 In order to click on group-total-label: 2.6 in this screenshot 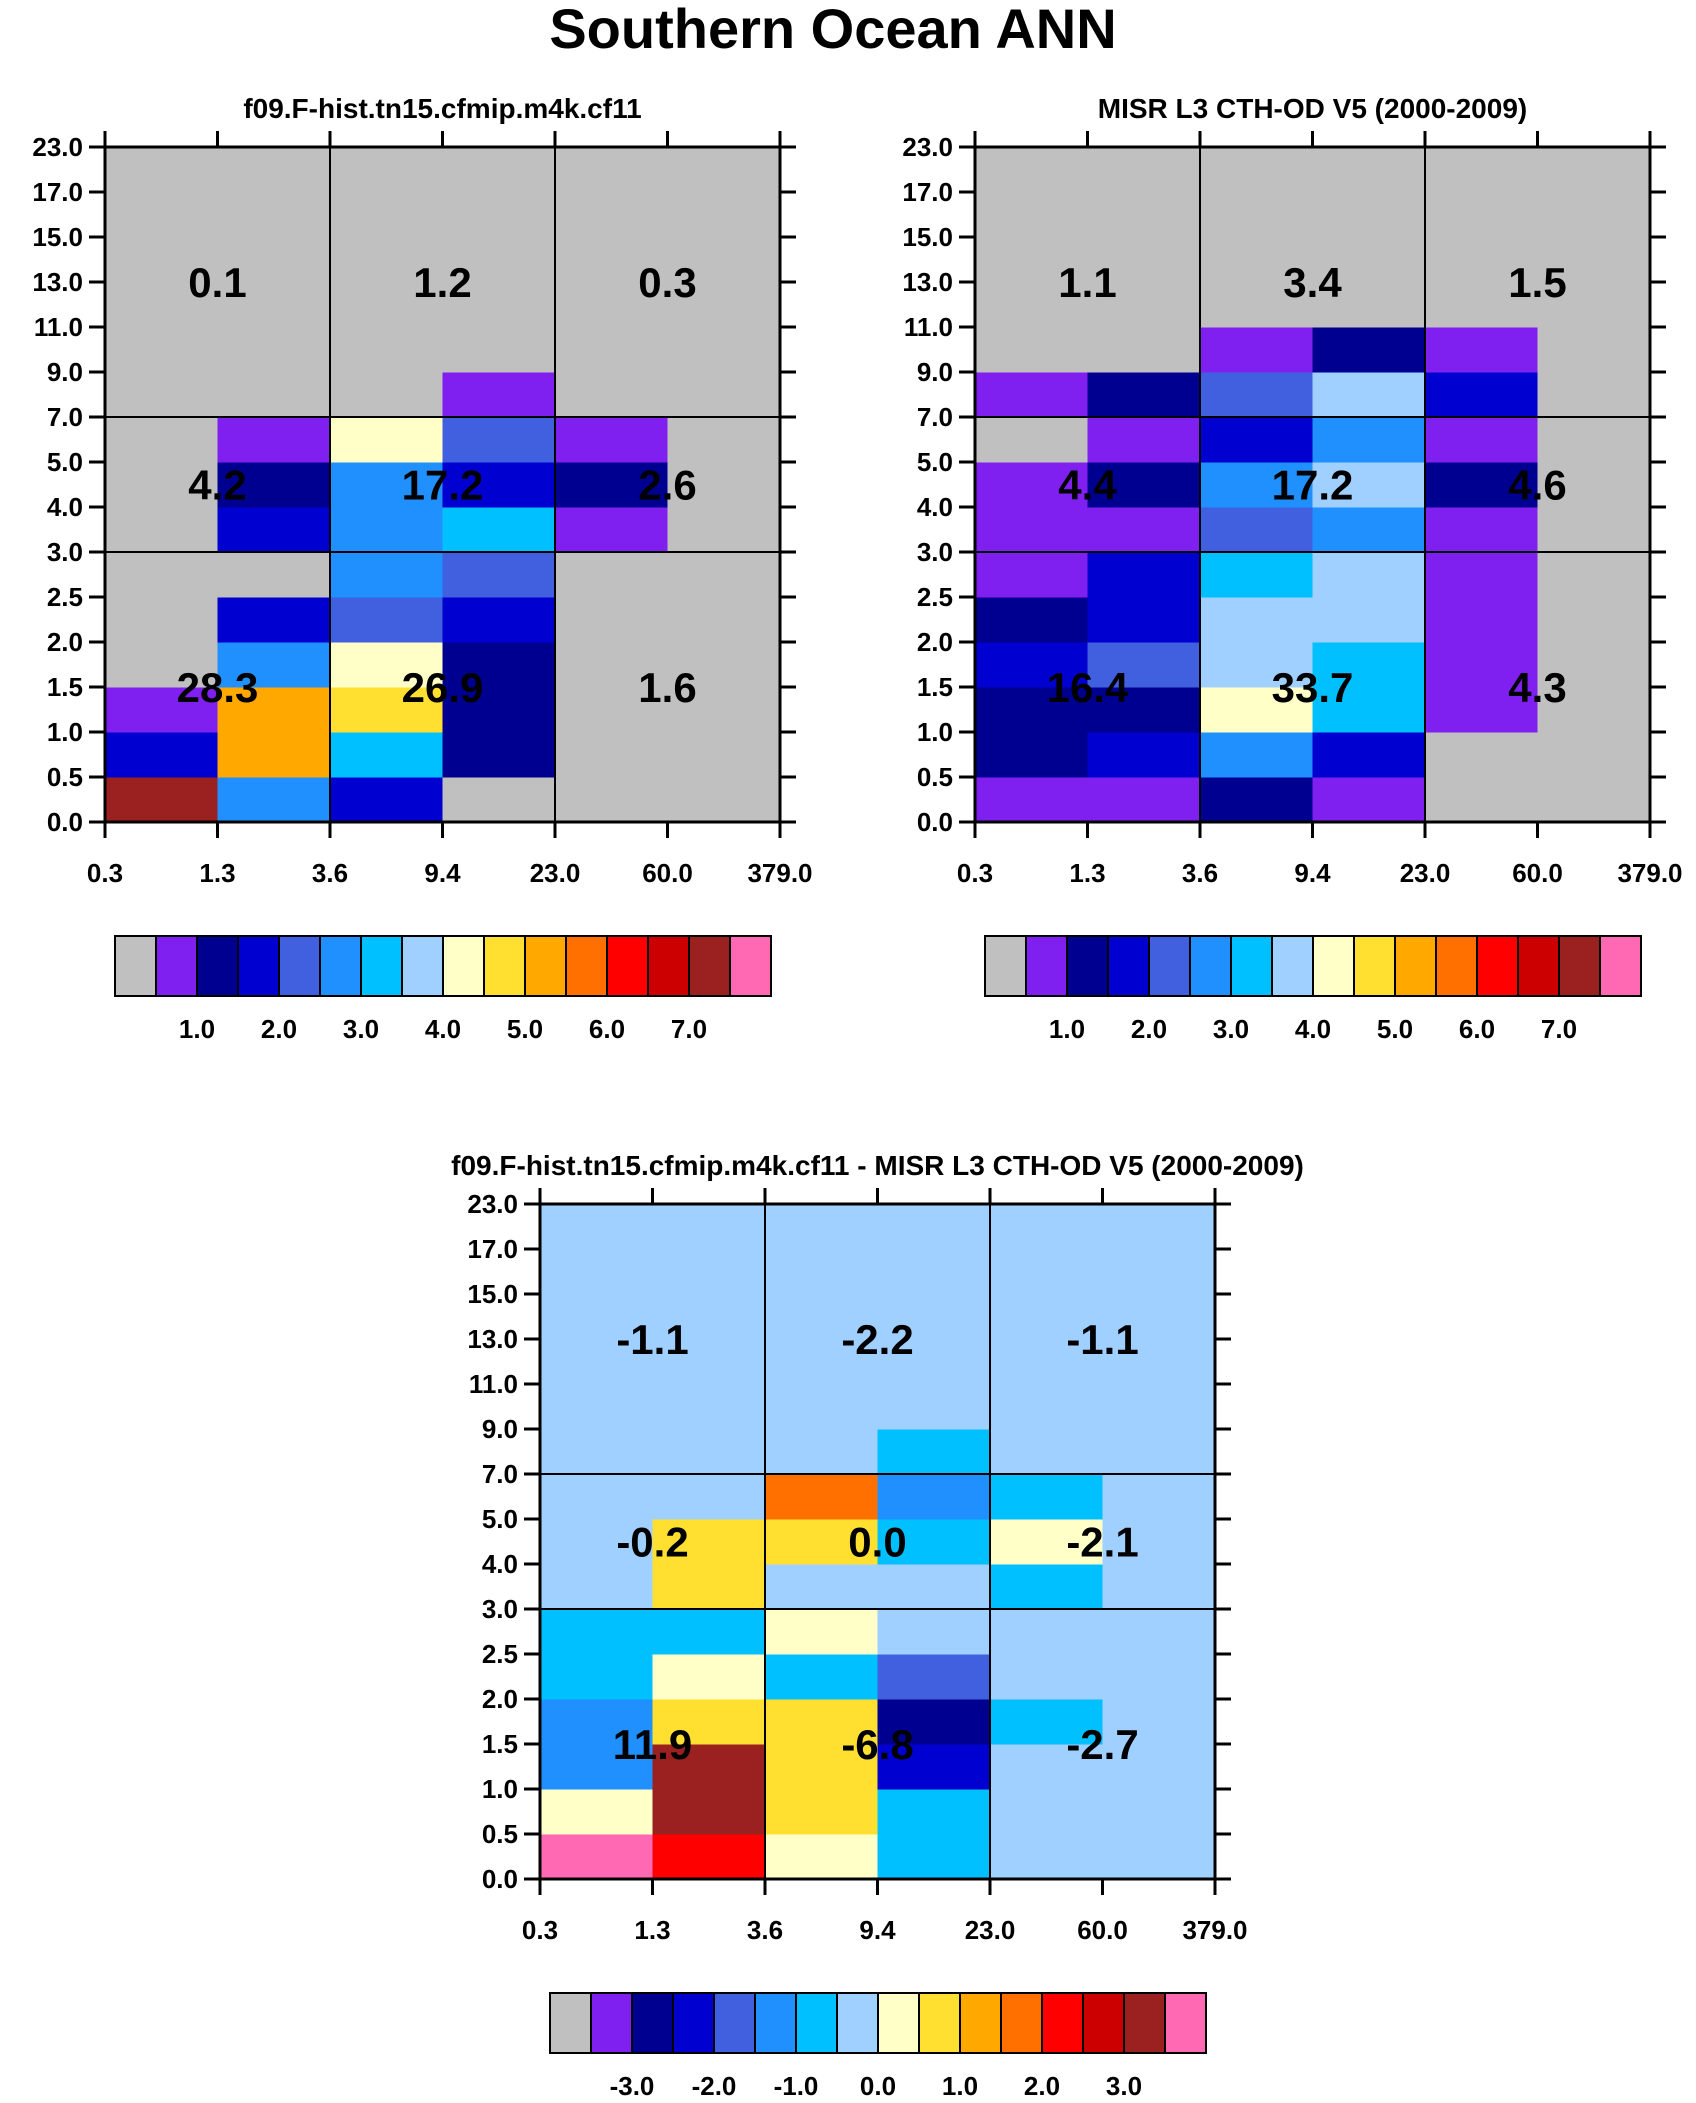, I will do `click(667, 485)`.